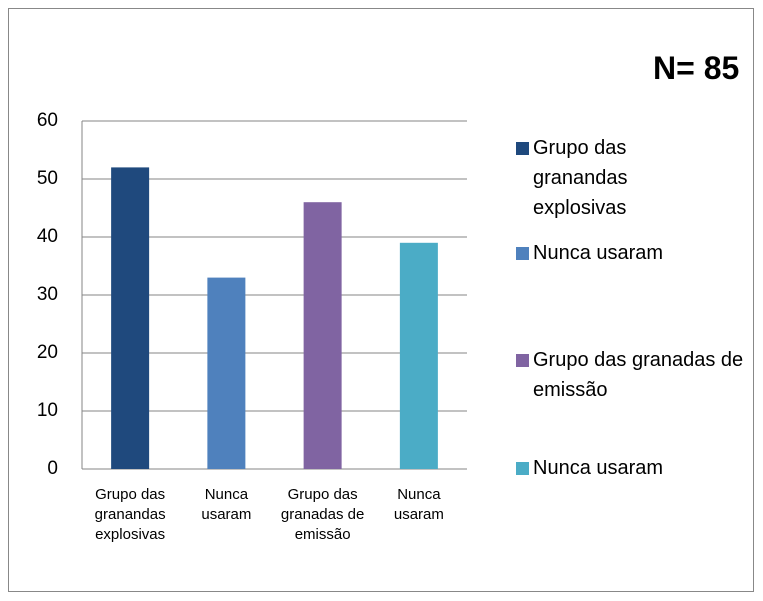  I want to click on annotation: N= 85, so click(696, 68).